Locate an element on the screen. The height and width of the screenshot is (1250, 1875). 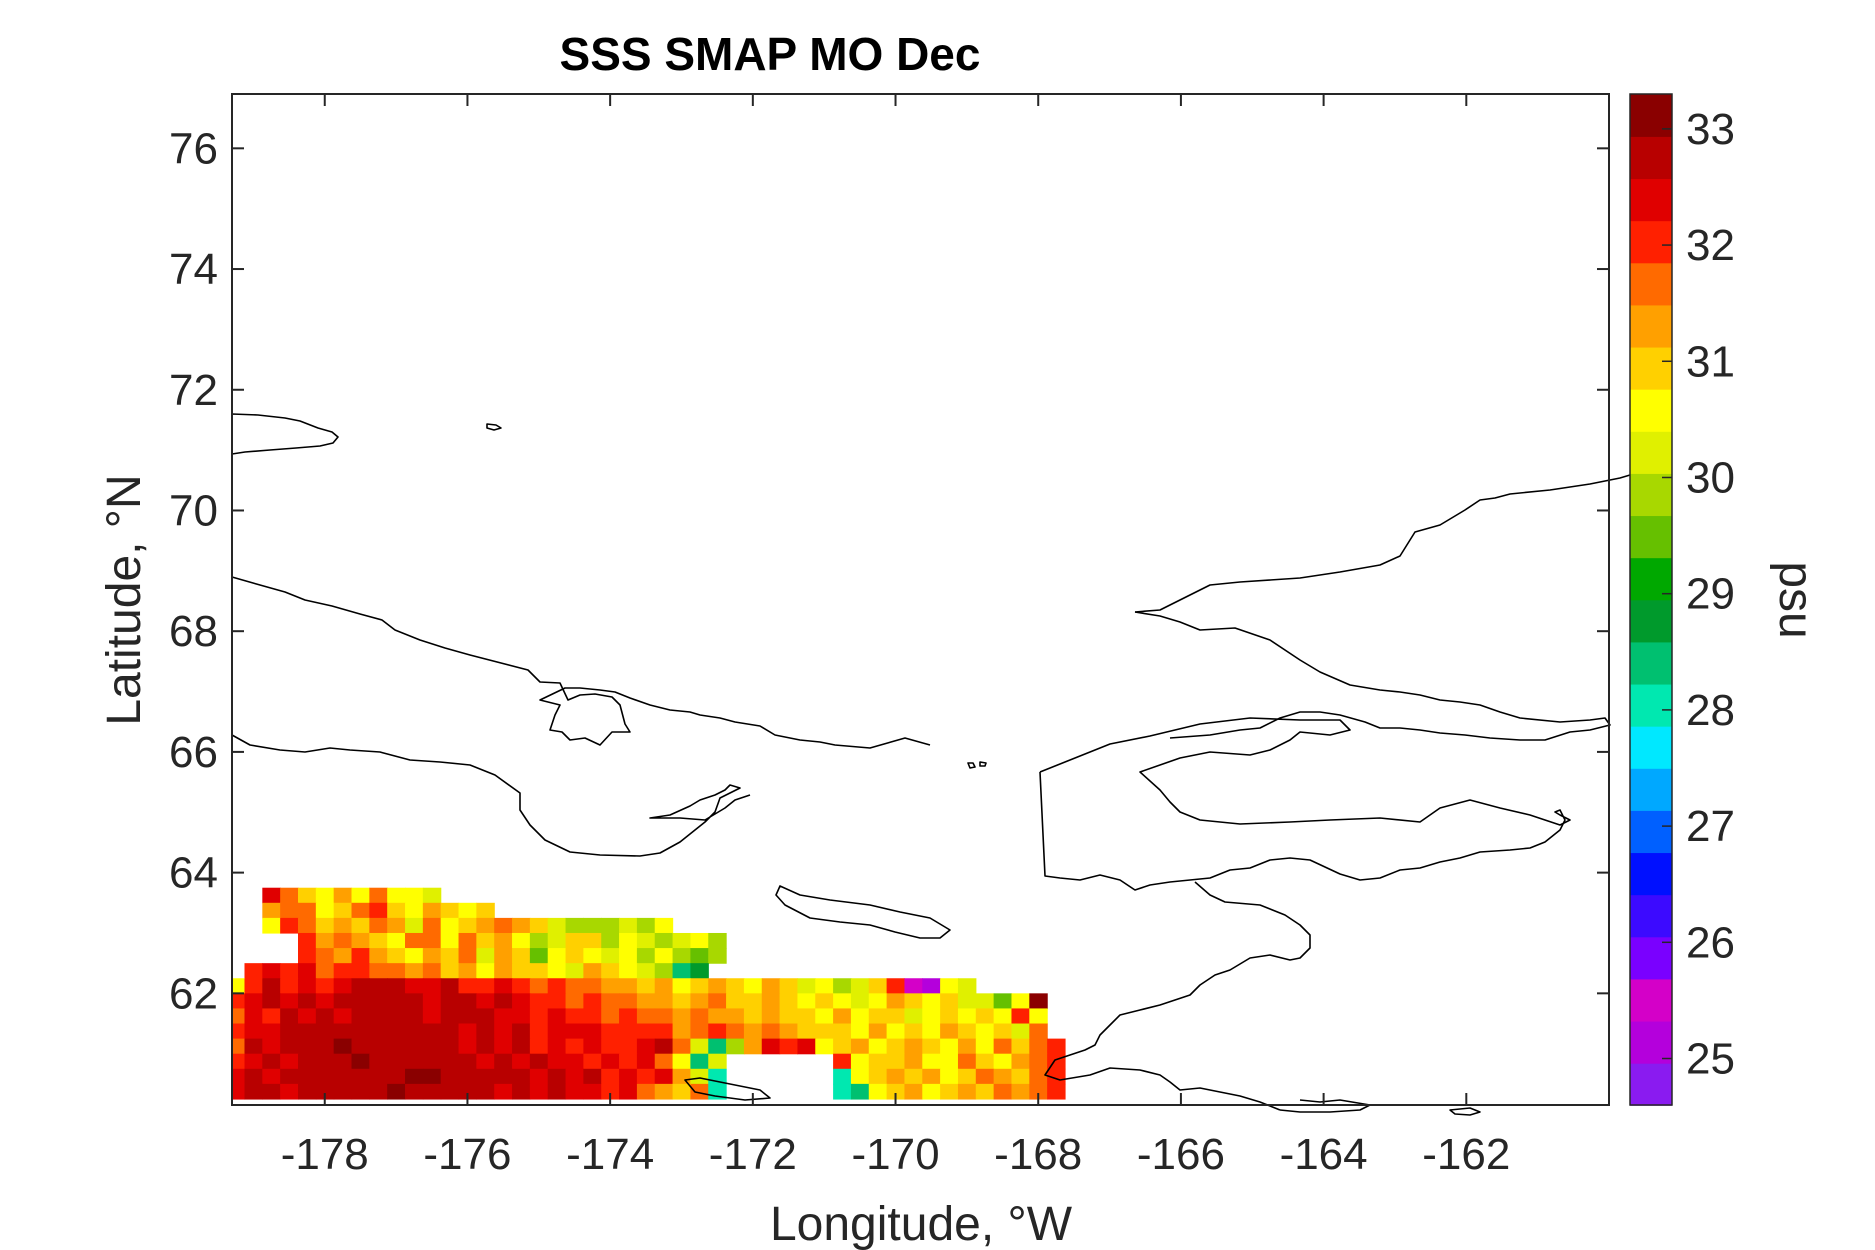
x-tick-label: -176 is located at coordinates (467, 1154).